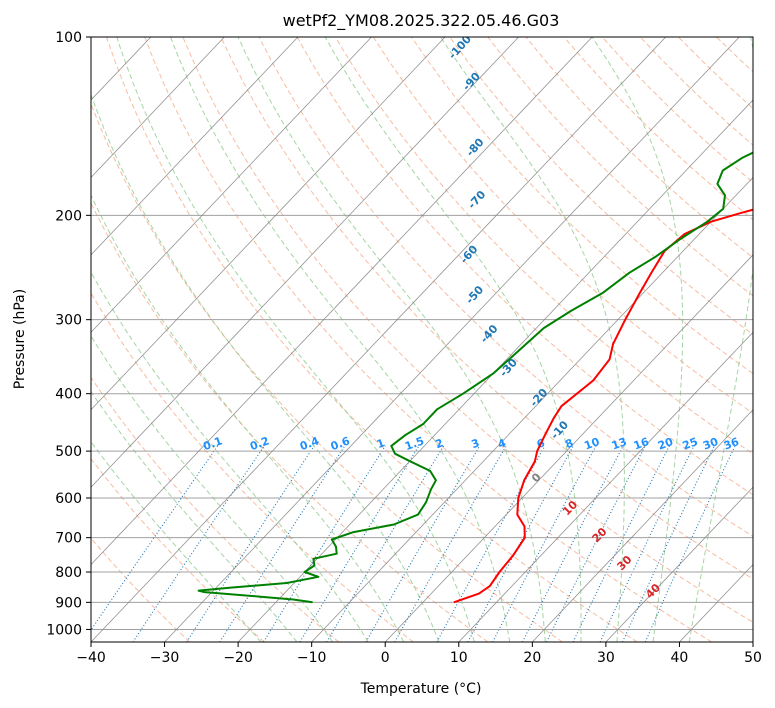  What do you see at coordinates (502, 443) in the screenshot?
I see `mixing-ratio-label: 4` at bounding box center [502, 443].